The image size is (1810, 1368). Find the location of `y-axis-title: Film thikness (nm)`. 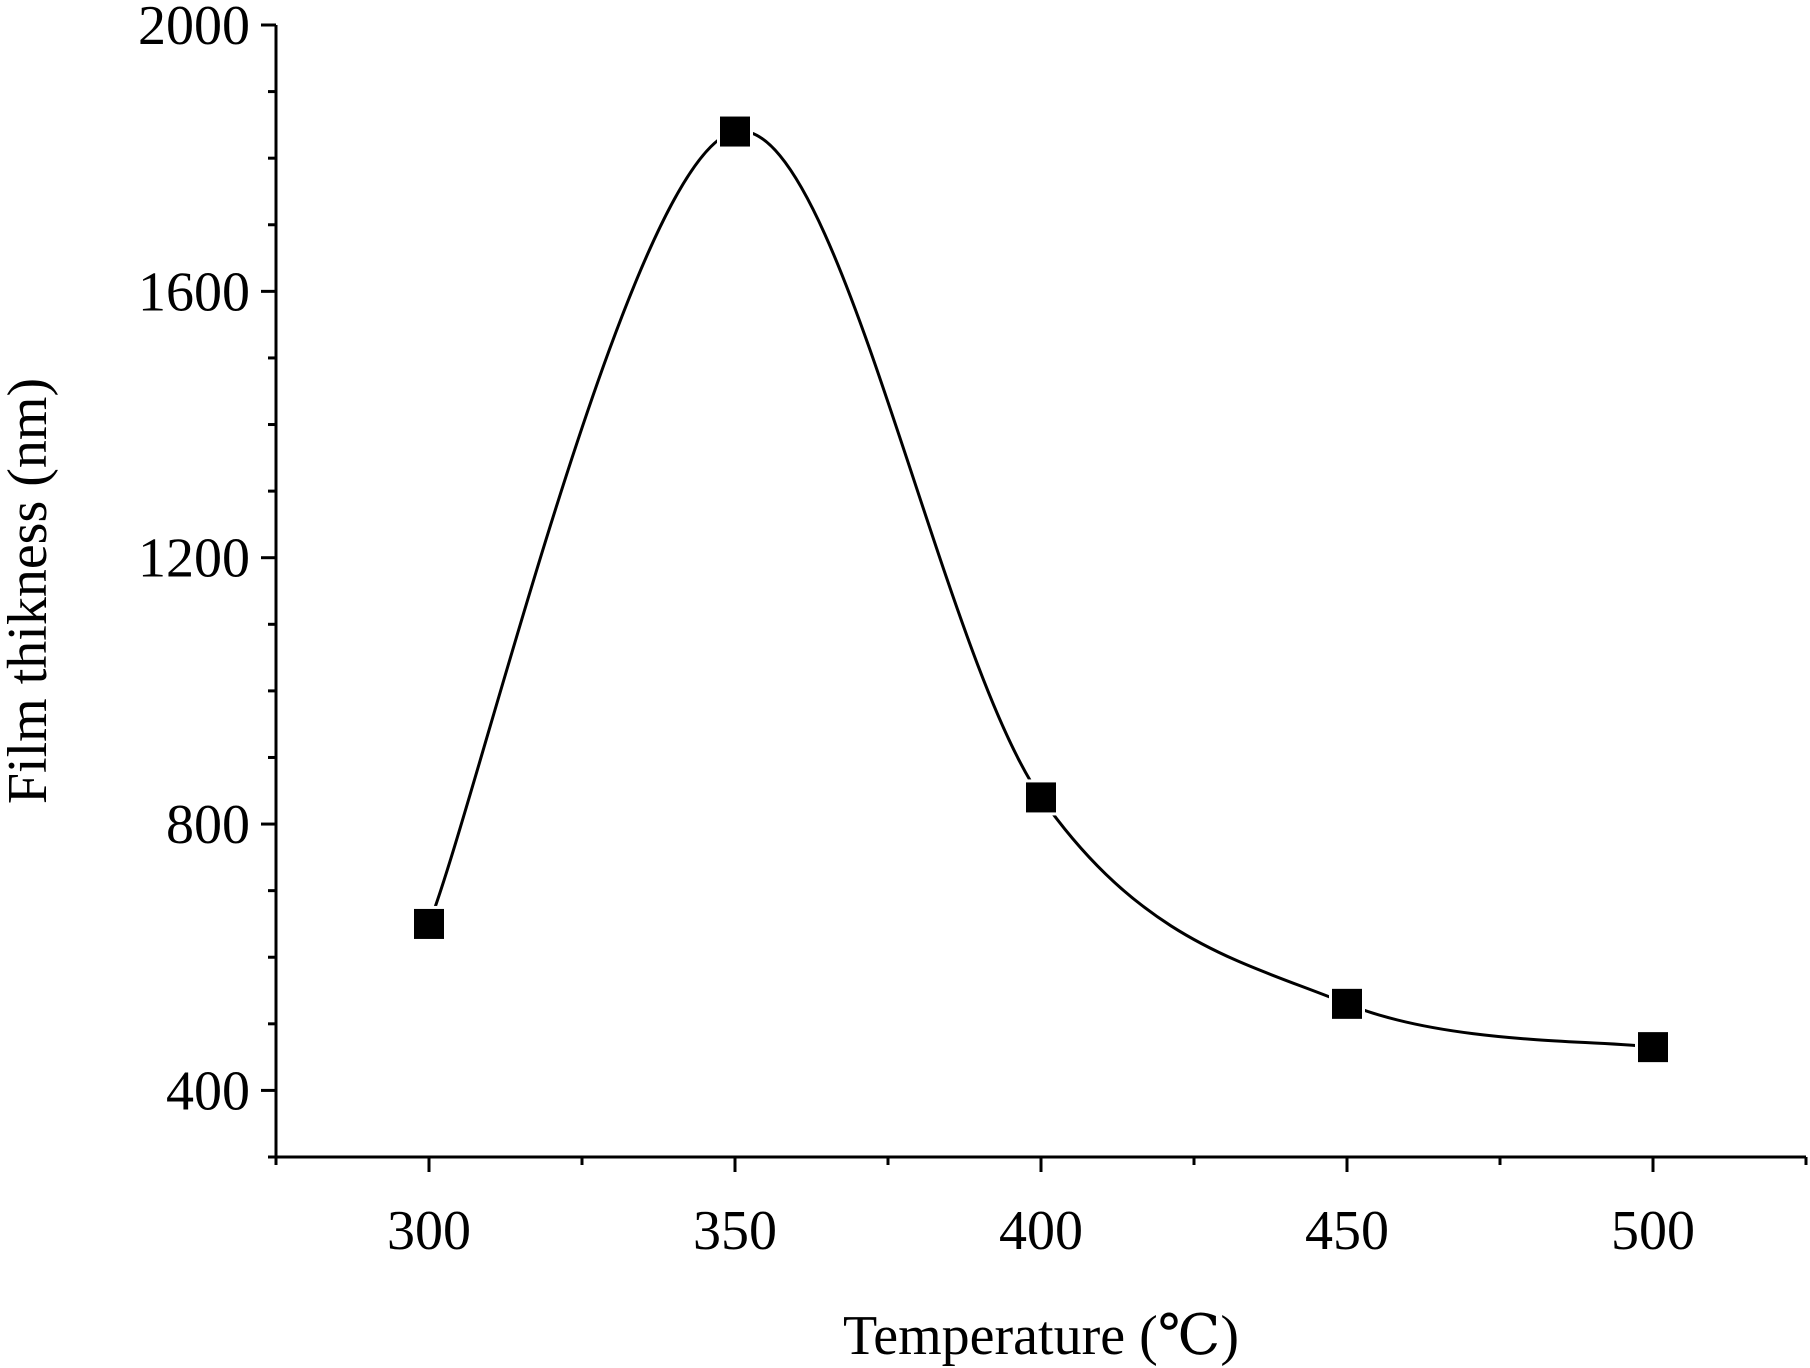

y-axis-title: Film thikness (nm) is located at coordinates (29, 591).